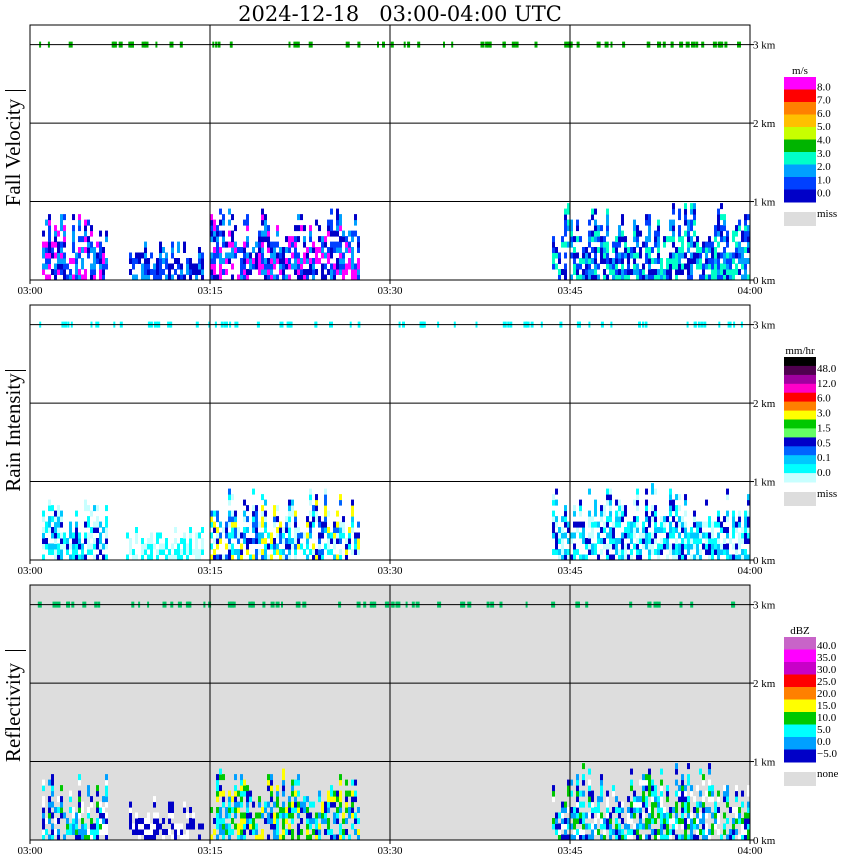 Image resolution: width=850 pixels, height=868 pixels. What do you see at coordinates (800, 415) in the screenshot?
I see `colorbar-swatch` at bounding box center [800, 415].